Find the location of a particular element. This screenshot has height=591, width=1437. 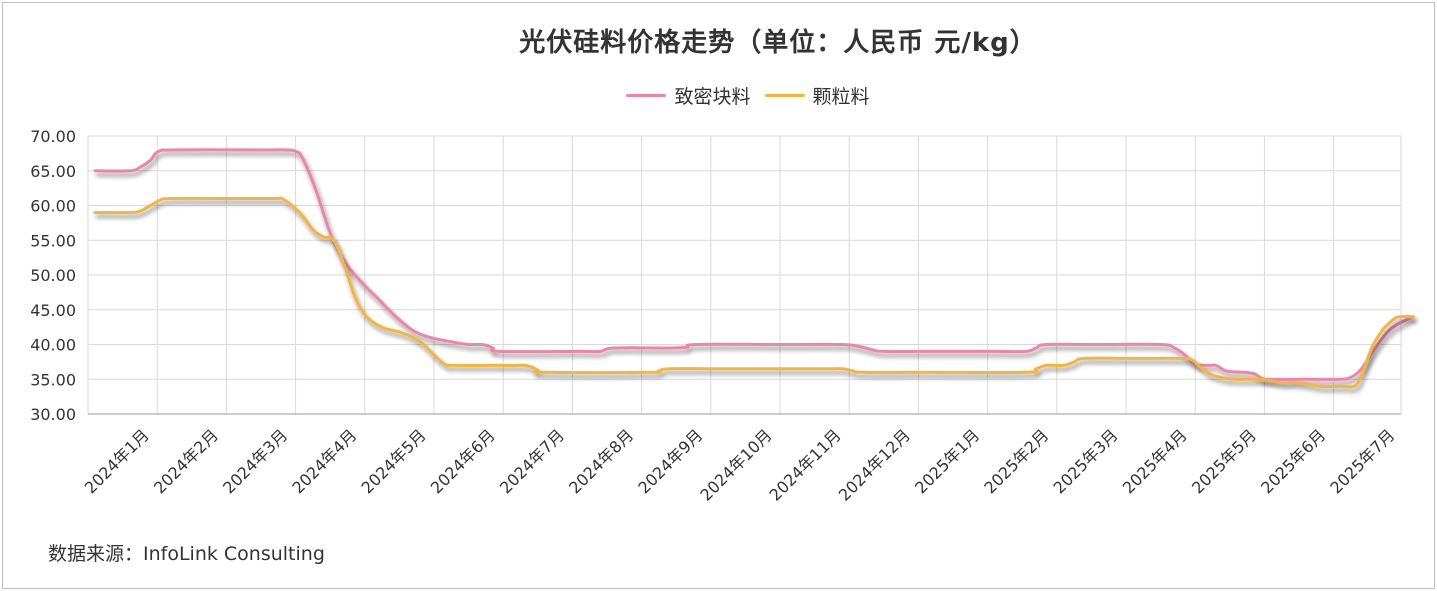

x-tick-label: 2025年2月 is located at coordinates (1016, 461).